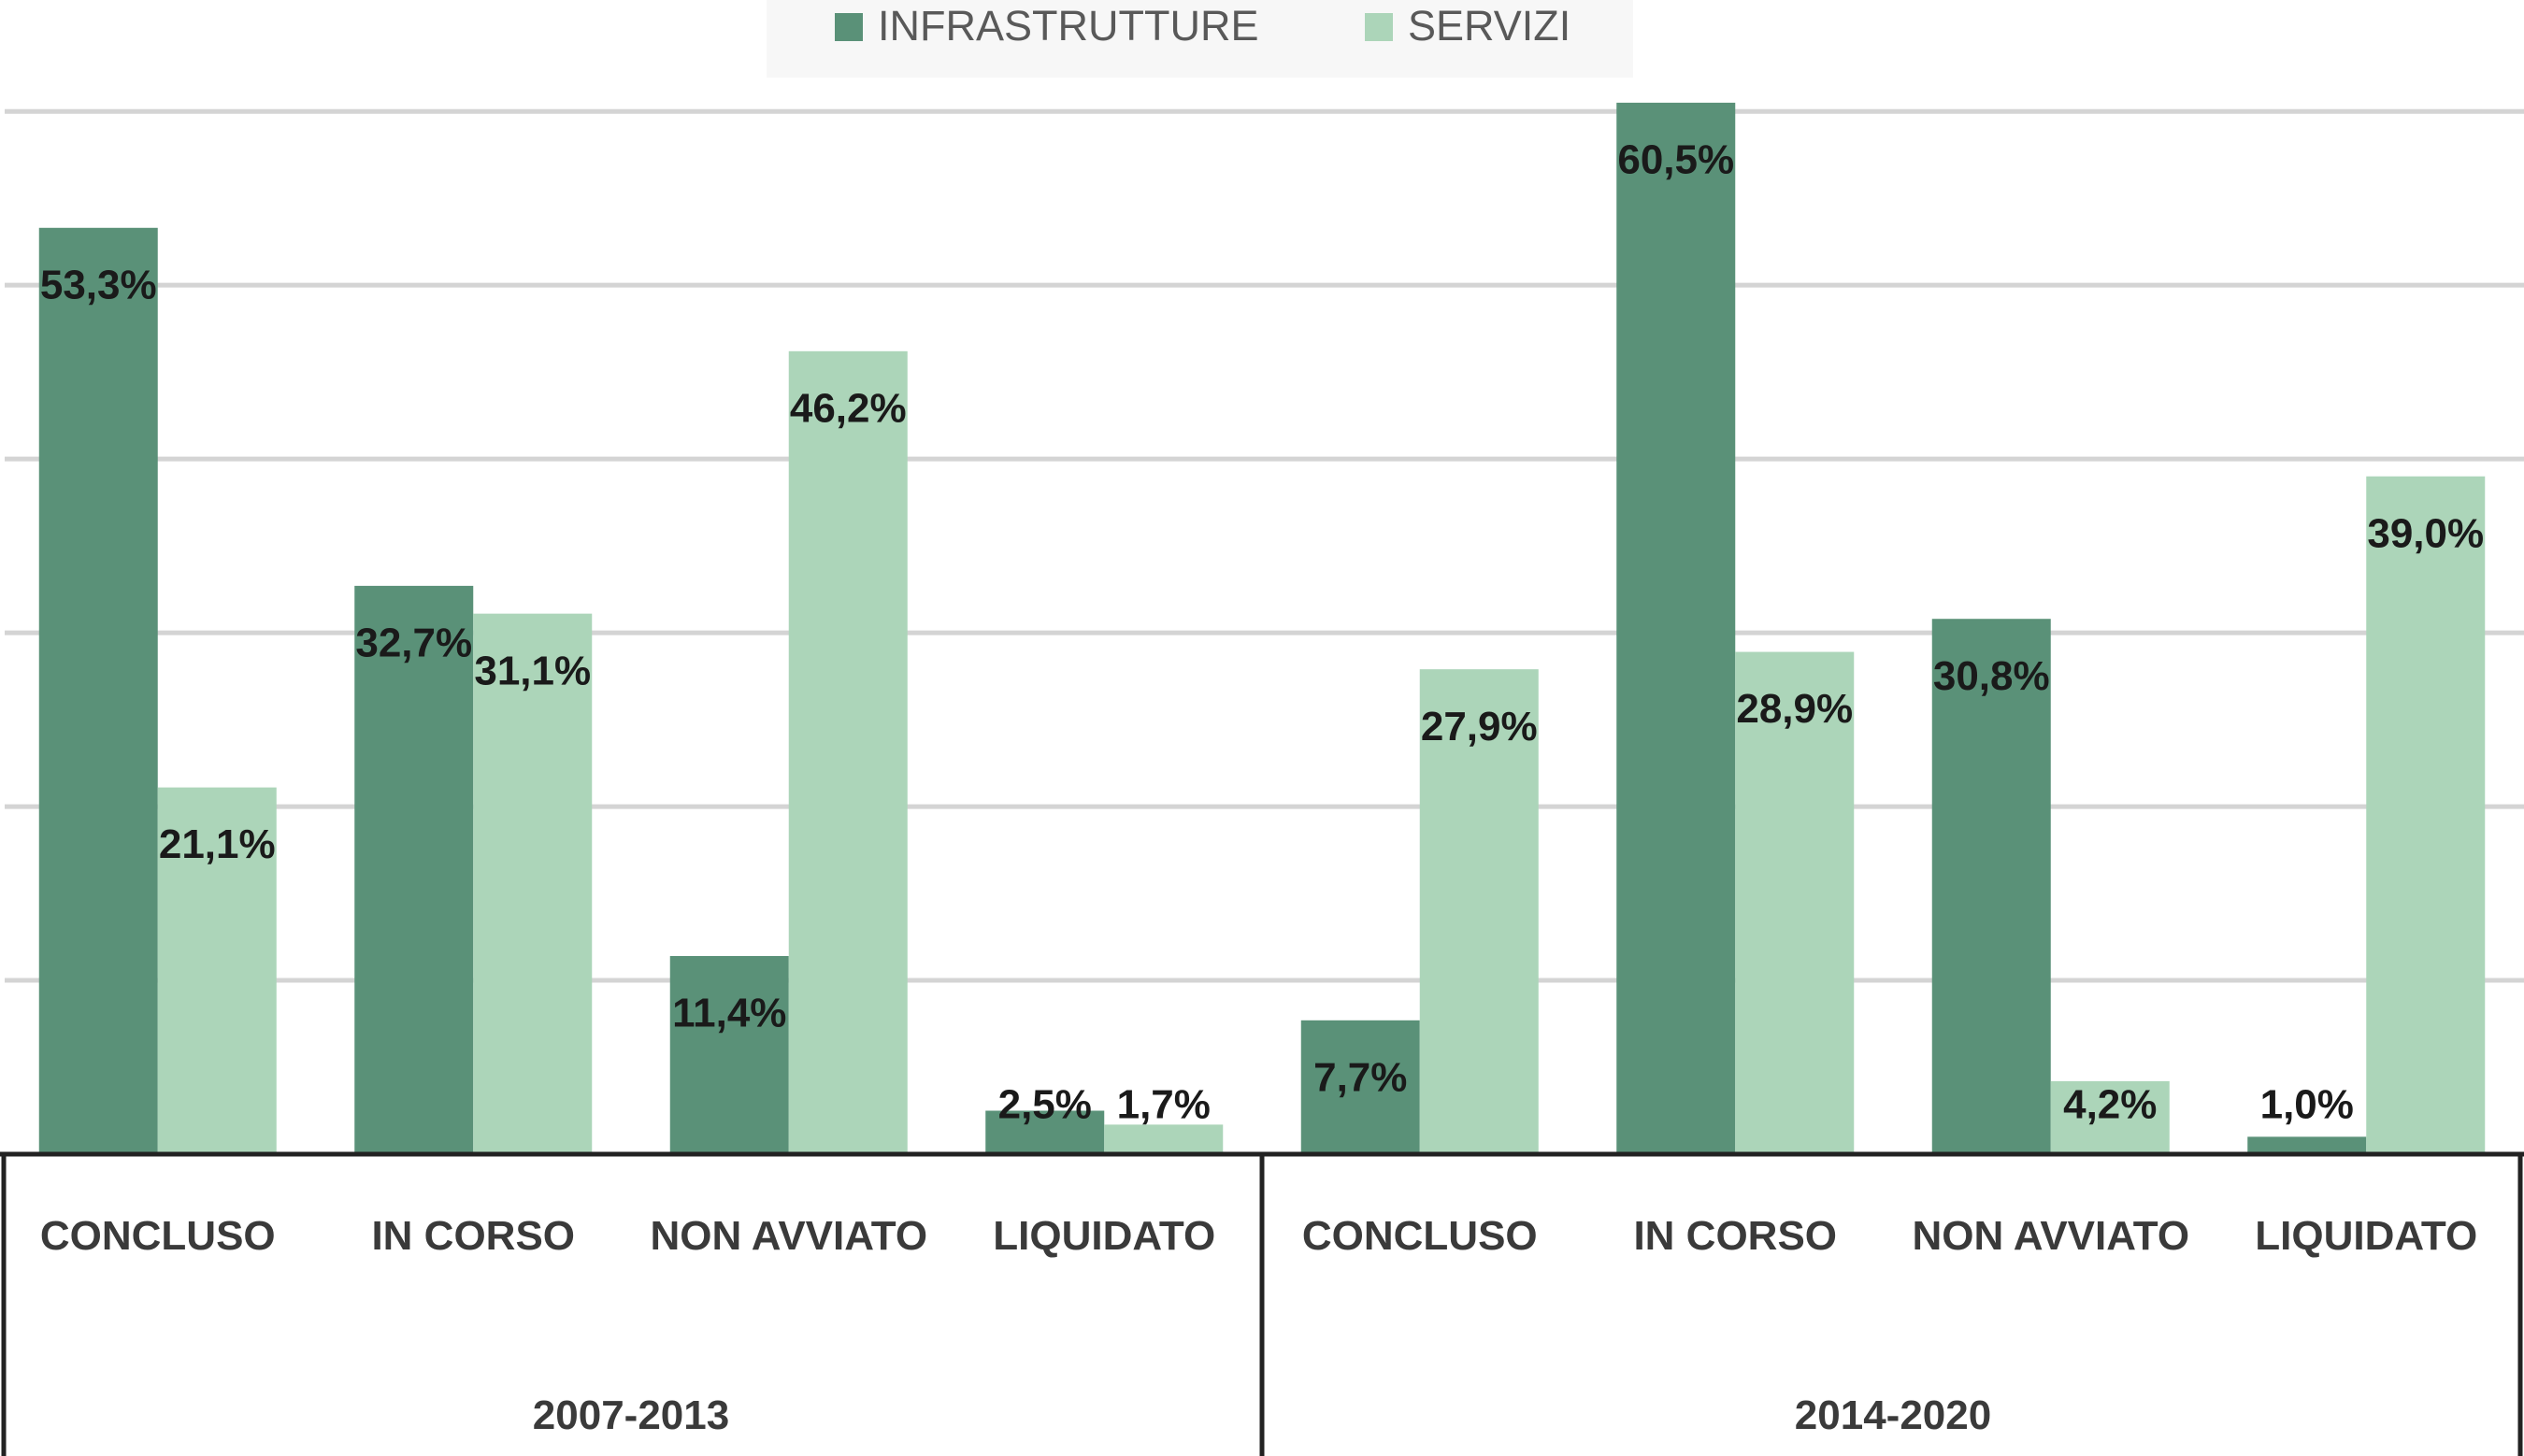 The width and height of the screenshot is (2524, 1456). What do you see at coordinates (848, 408) in the screenshot?
I see `data-label: 46,2%` at bounding box center [848, 408].